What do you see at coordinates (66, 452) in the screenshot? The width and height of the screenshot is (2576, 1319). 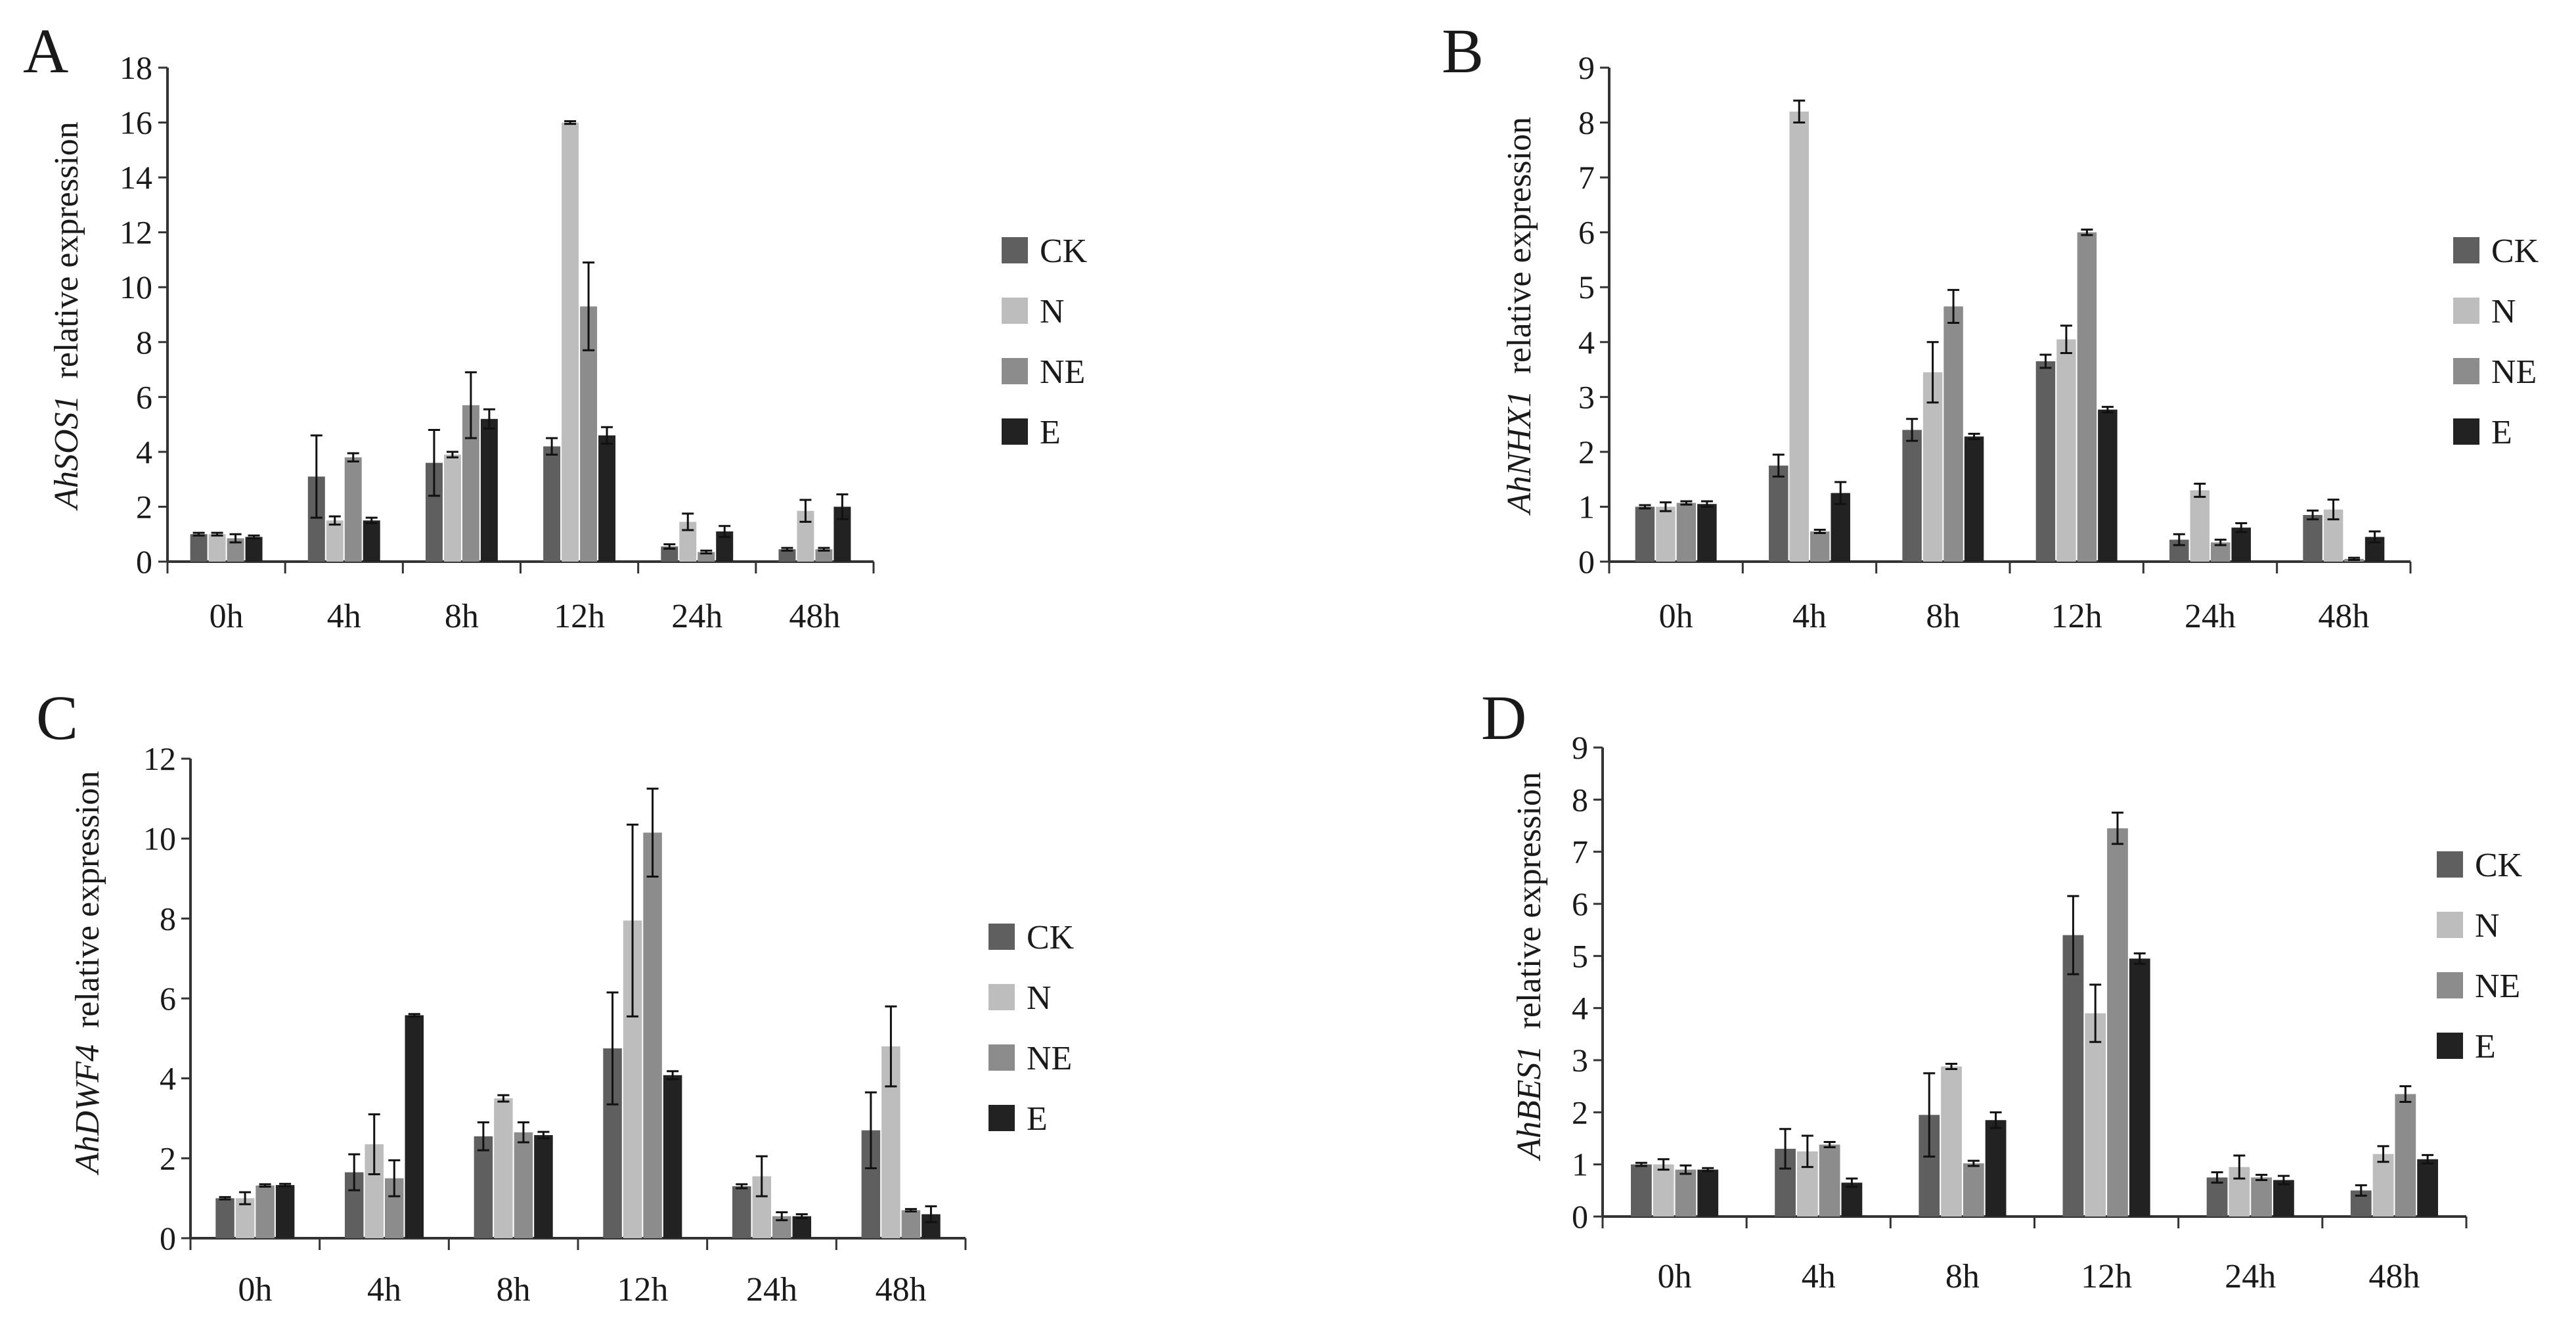 I see `gene-name: AhSOS1` at bounding box center [66, 452].